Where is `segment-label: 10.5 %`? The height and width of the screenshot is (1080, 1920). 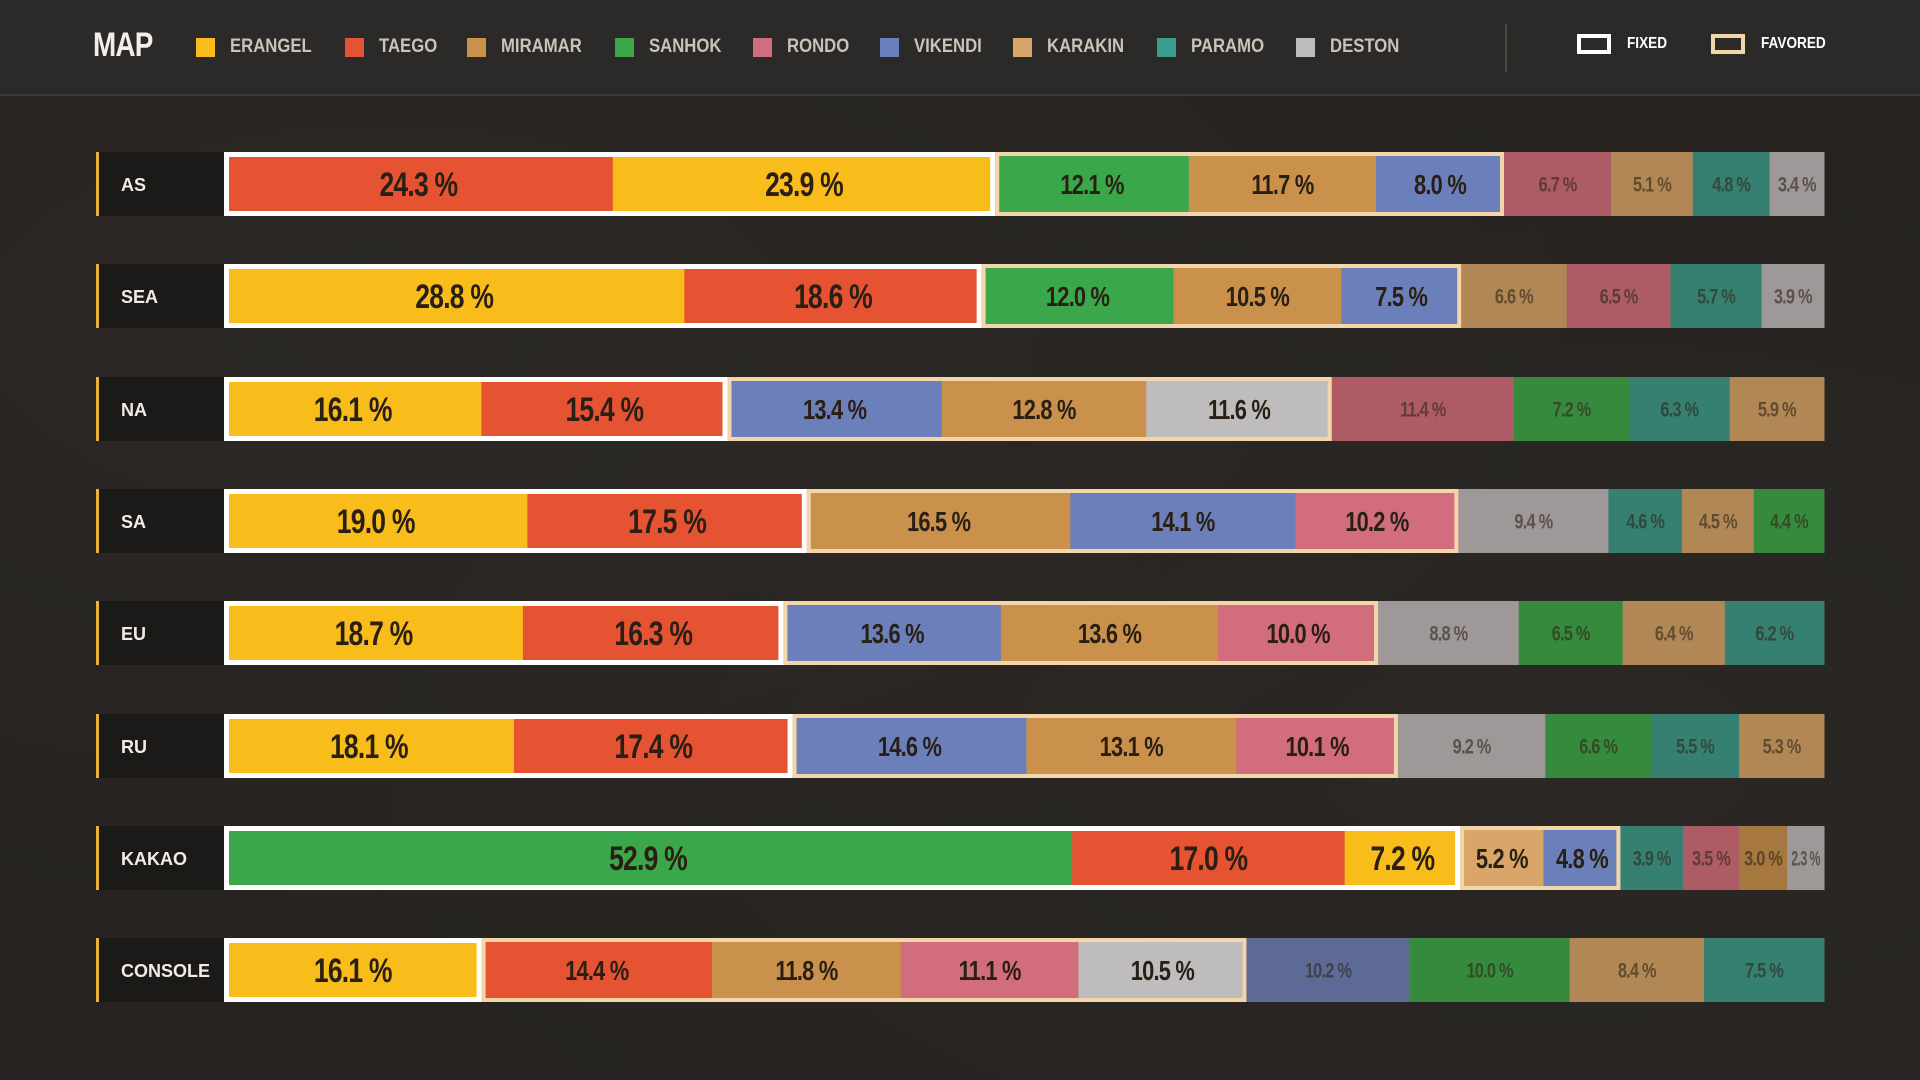 segment-label: 10.5 % is located at coordinates (1258, 297).